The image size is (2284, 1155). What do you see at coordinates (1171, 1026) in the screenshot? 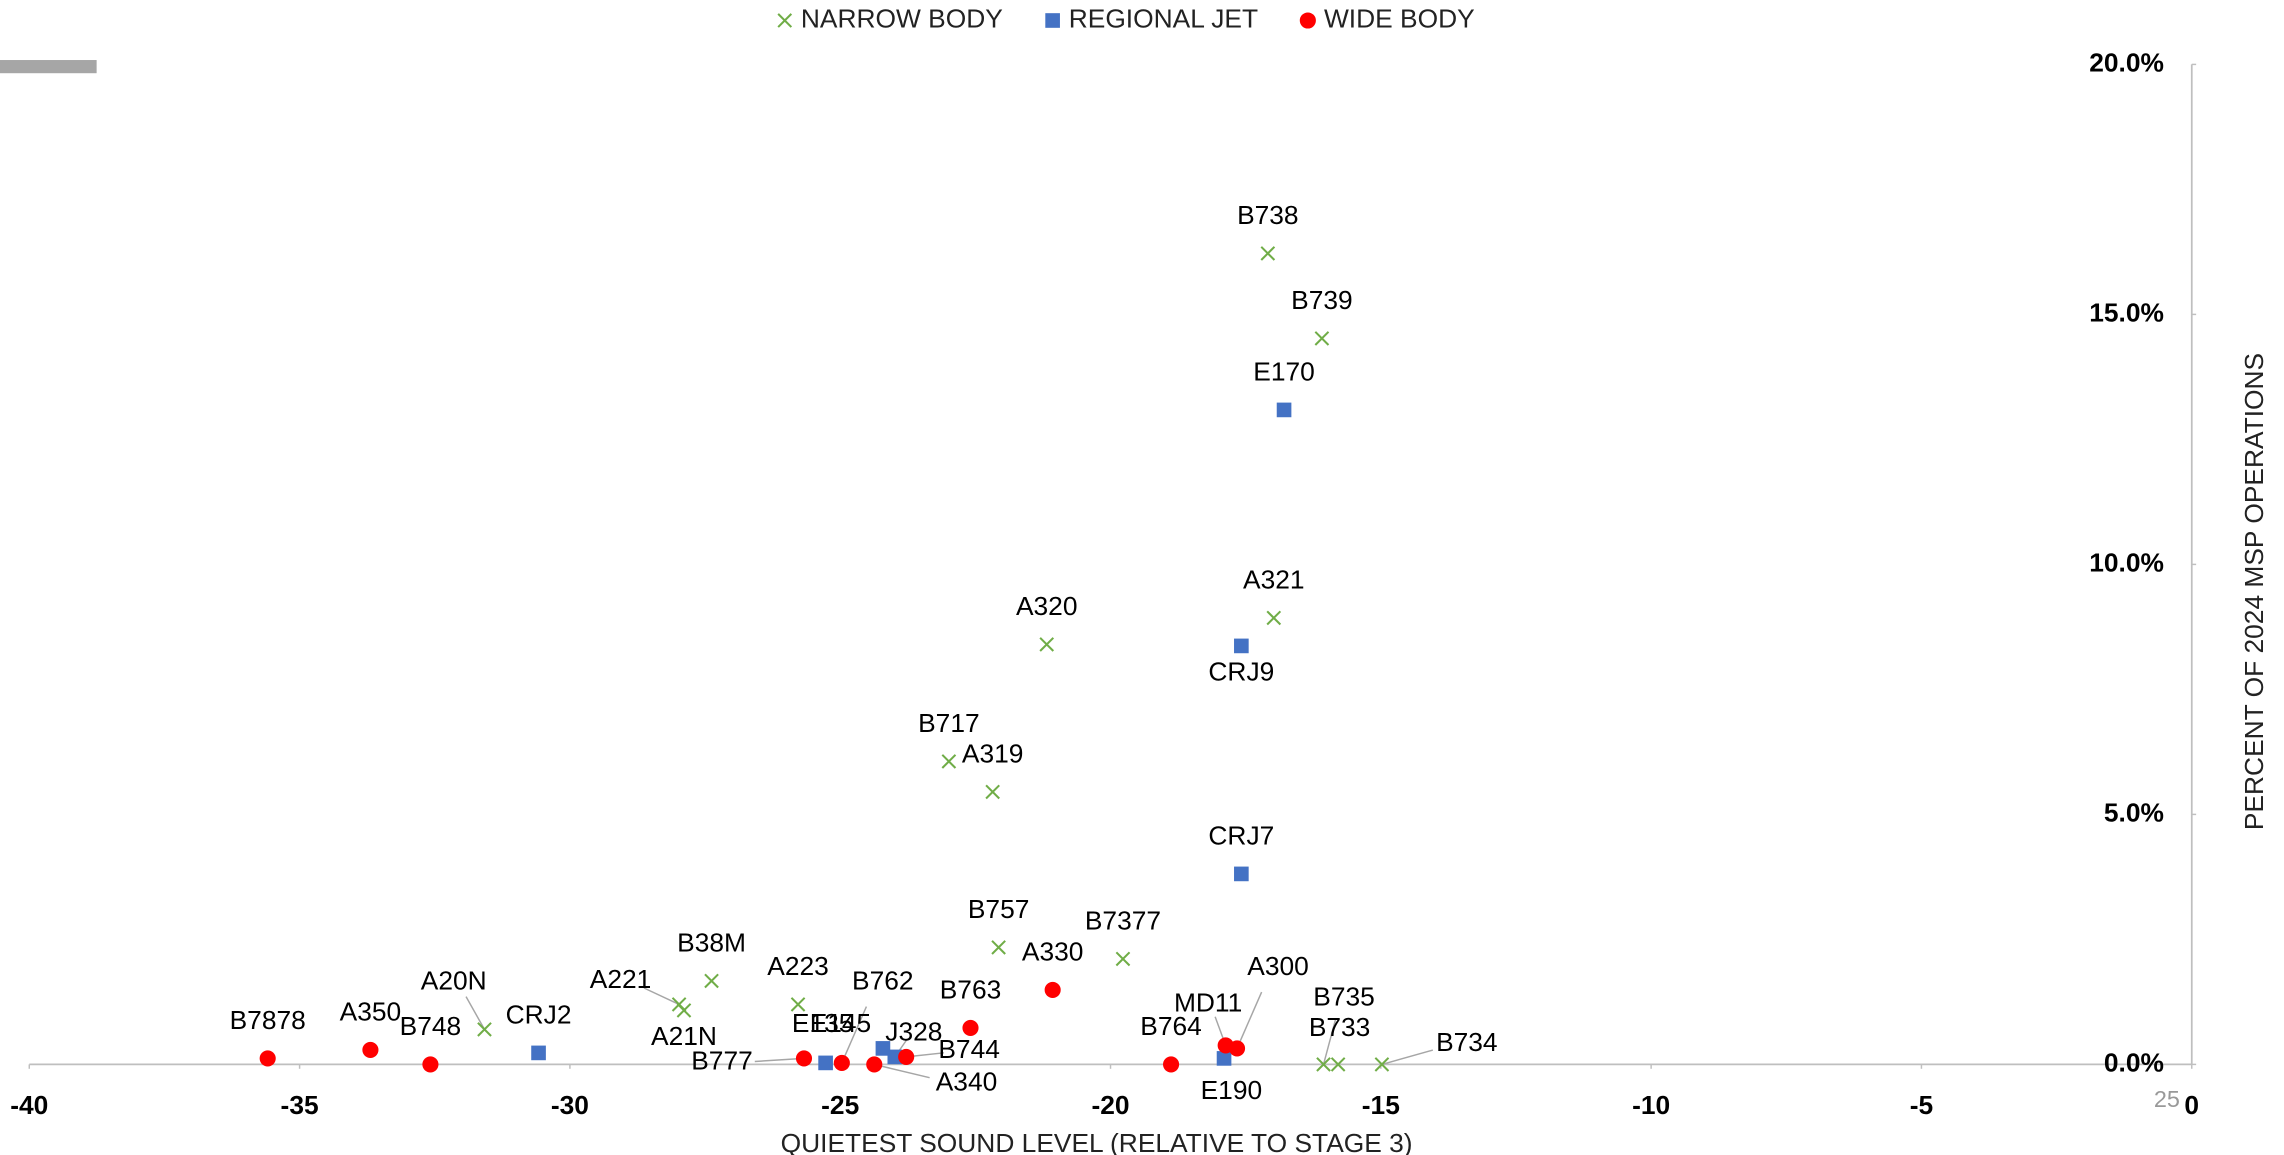
I see `point-label: B764` at bounding box center [1171, 1026].